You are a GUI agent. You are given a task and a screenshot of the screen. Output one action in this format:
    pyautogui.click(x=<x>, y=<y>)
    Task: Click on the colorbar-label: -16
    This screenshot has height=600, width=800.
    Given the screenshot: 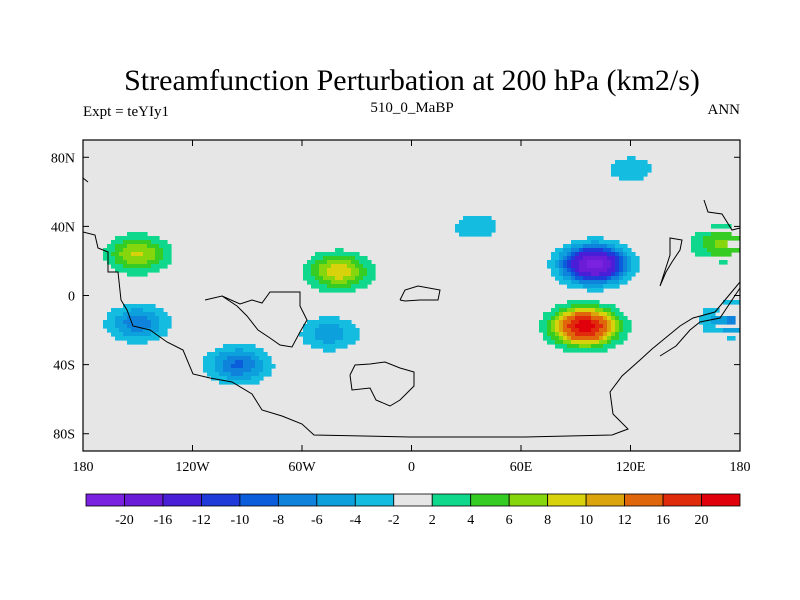 What is the action you would take?
    pyautogui.click(x=163, y=520)
    